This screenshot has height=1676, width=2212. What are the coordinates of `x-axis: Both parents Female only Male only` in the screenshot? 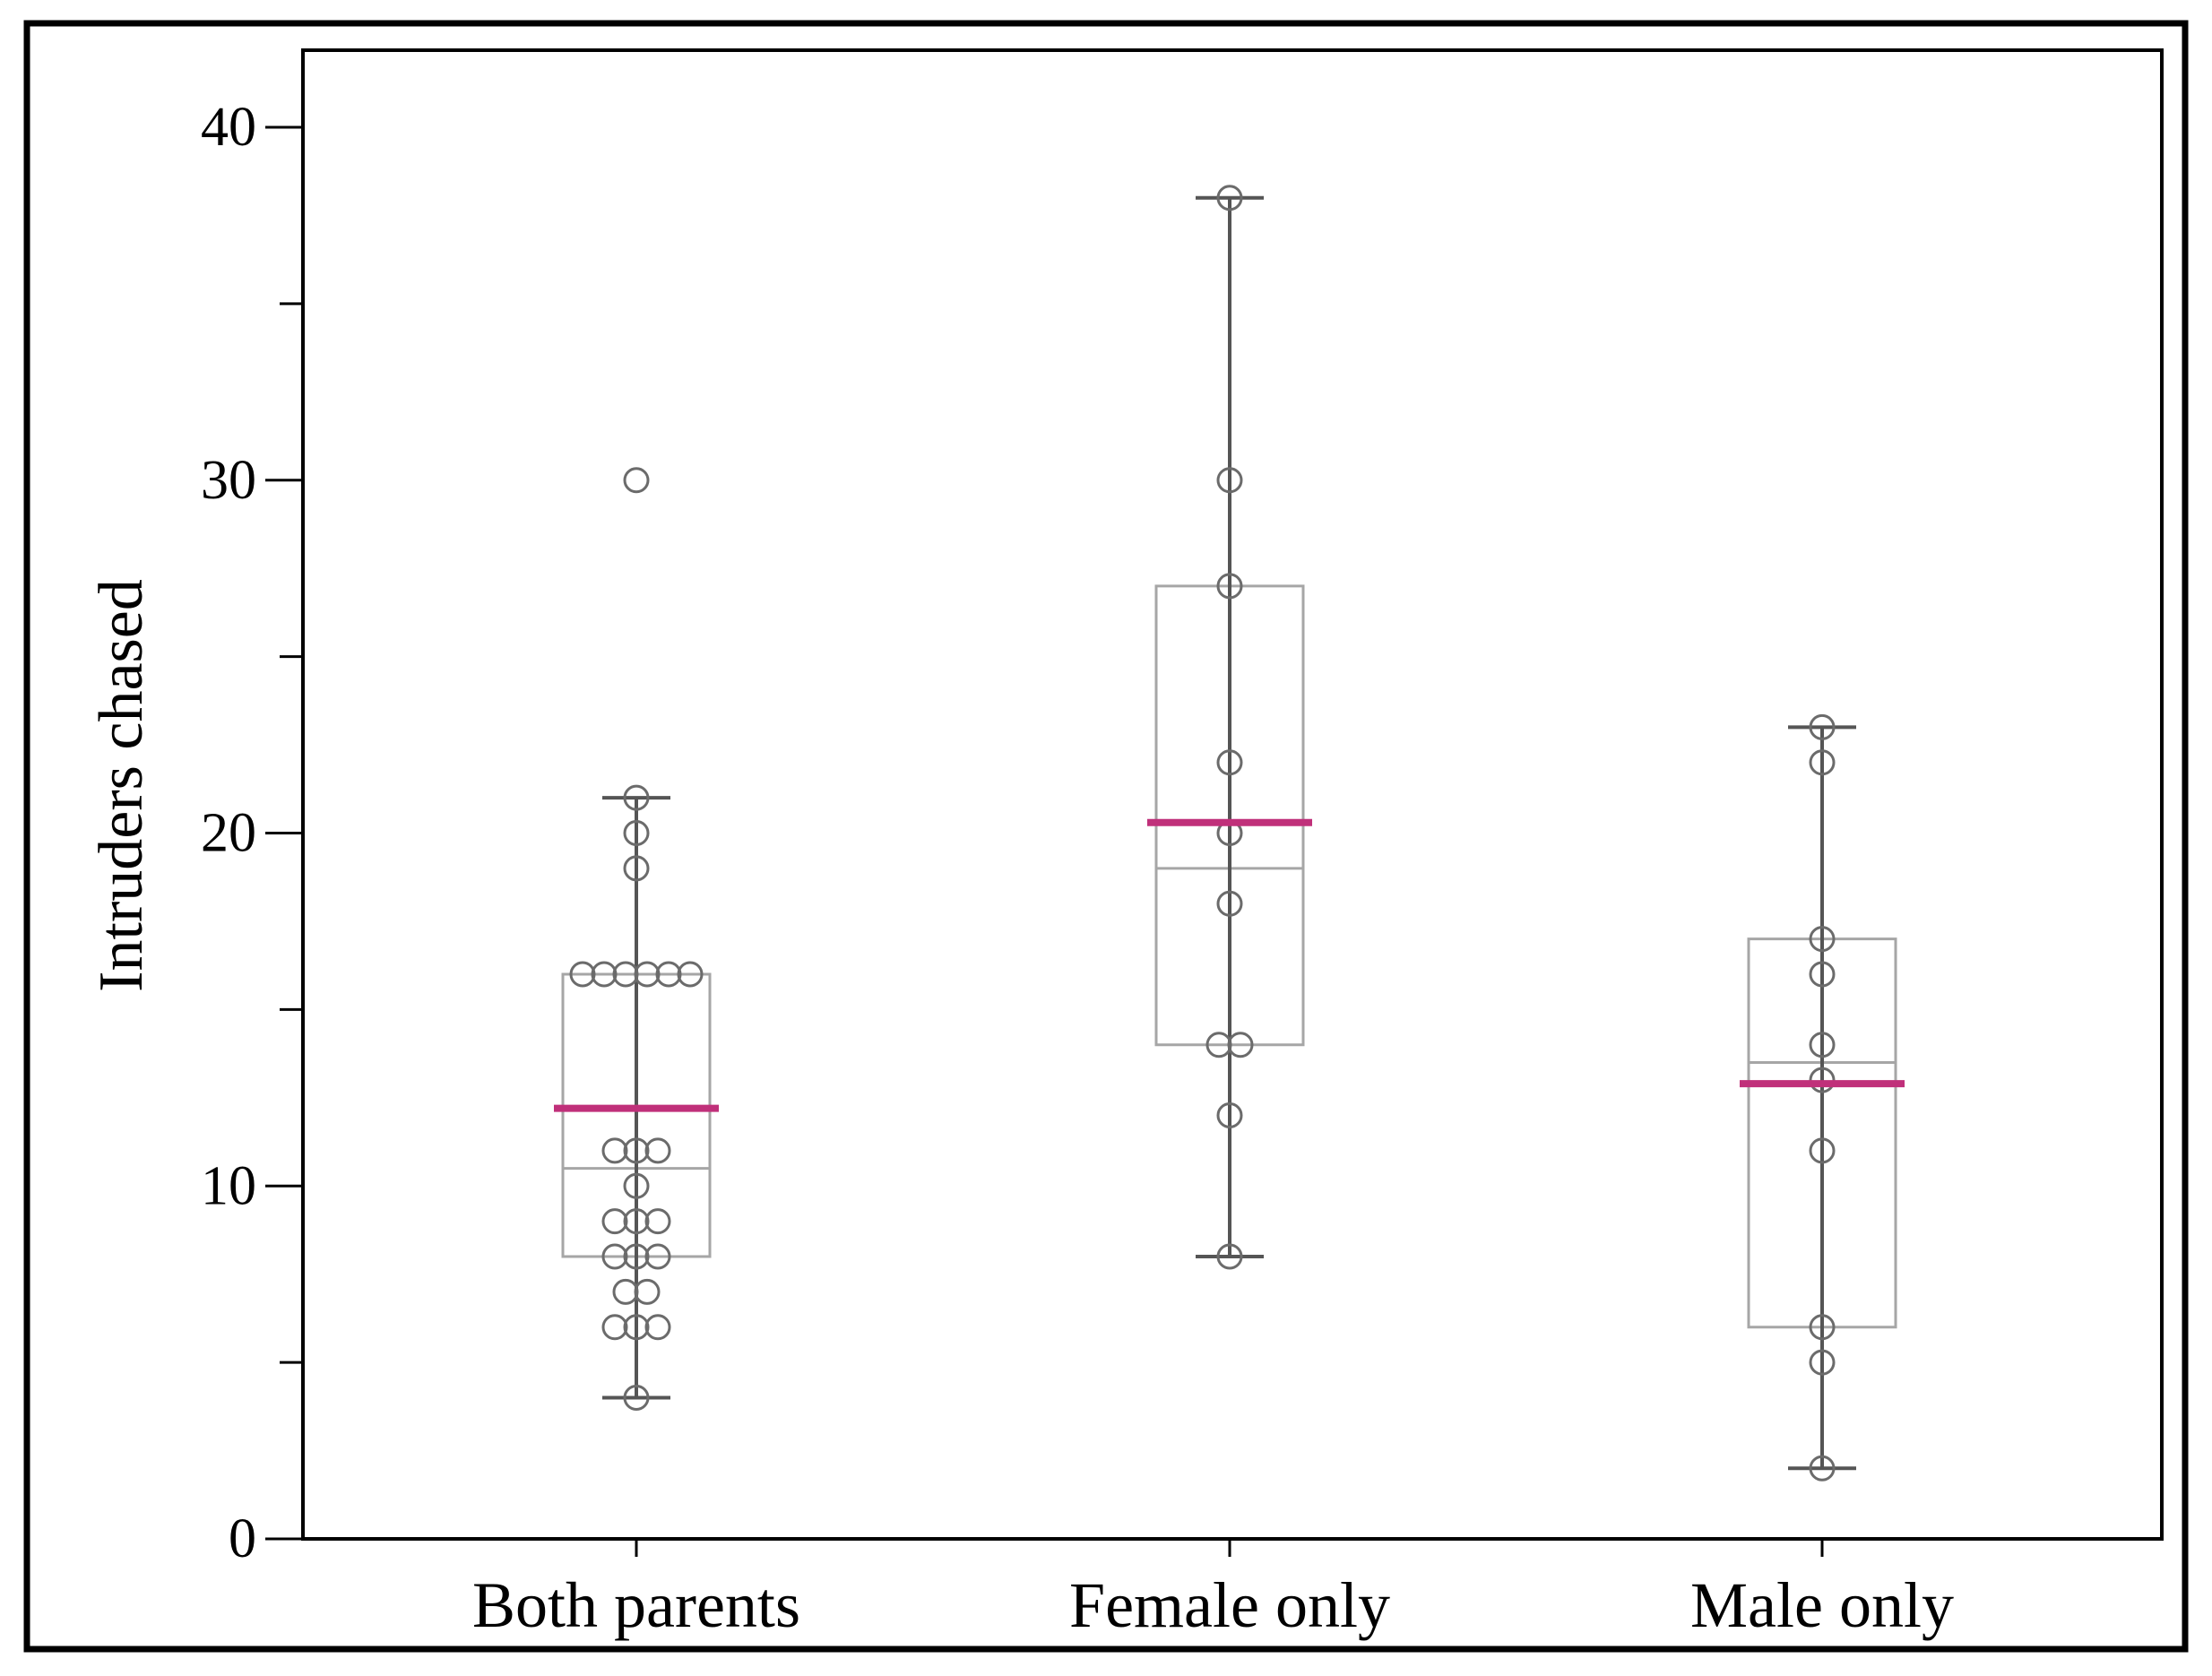 It's located at (1213, 1590).